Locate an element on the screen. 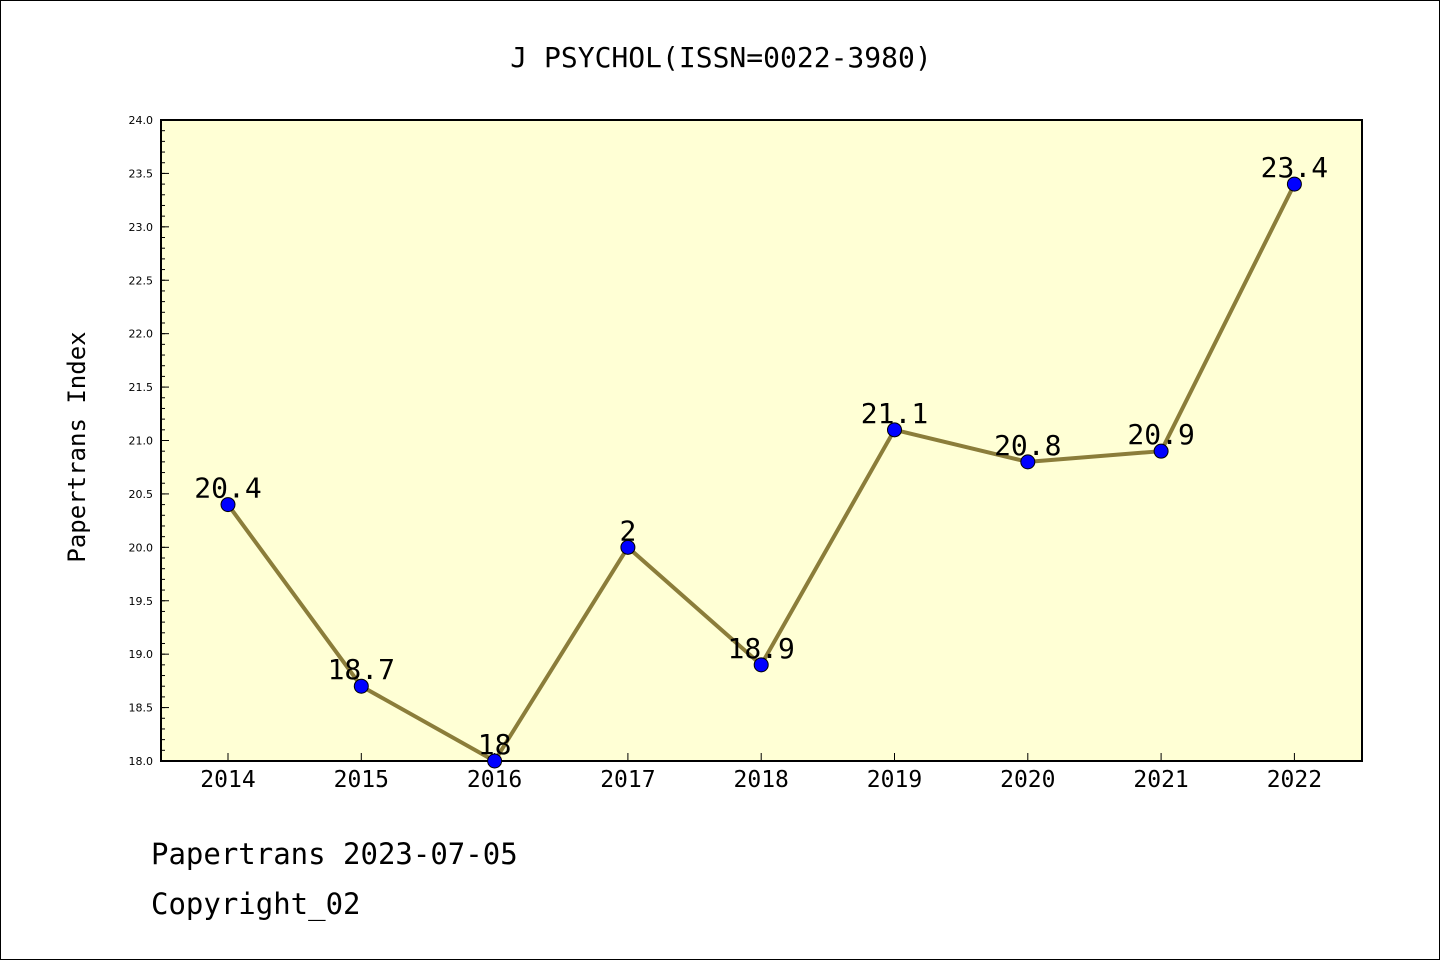 Image resolution: width=1440 pixels, height=960 pixels. y-tick-label: 24.0 is located at coordinates (141, 120).